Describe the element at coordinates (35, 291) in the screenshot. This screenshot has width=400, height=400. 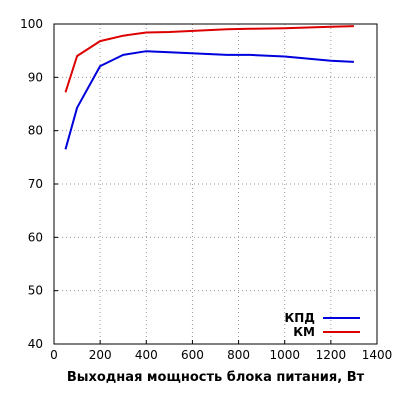
I see `y-tick-label-1: 50` at that location.